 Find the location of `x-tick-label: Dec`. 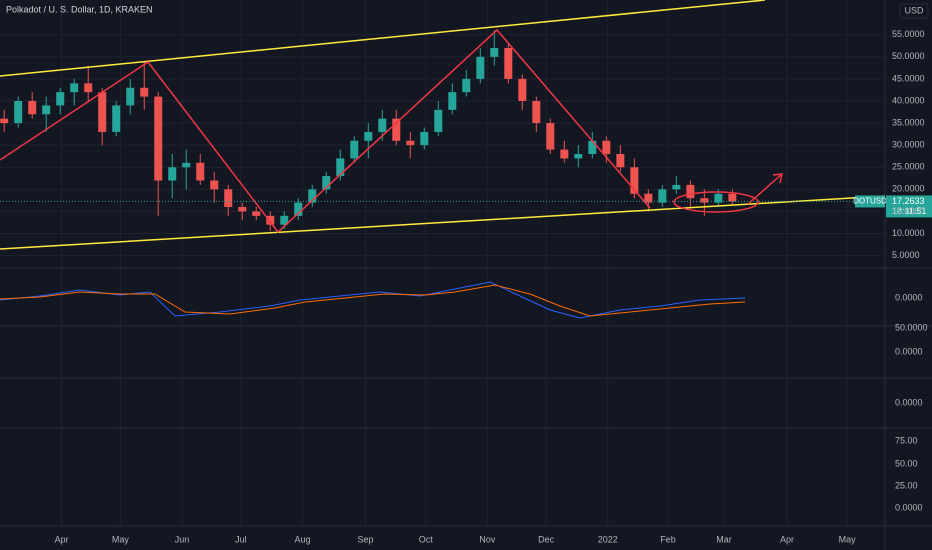

x-tick-label: Dec is located at coordinates (546, 539).